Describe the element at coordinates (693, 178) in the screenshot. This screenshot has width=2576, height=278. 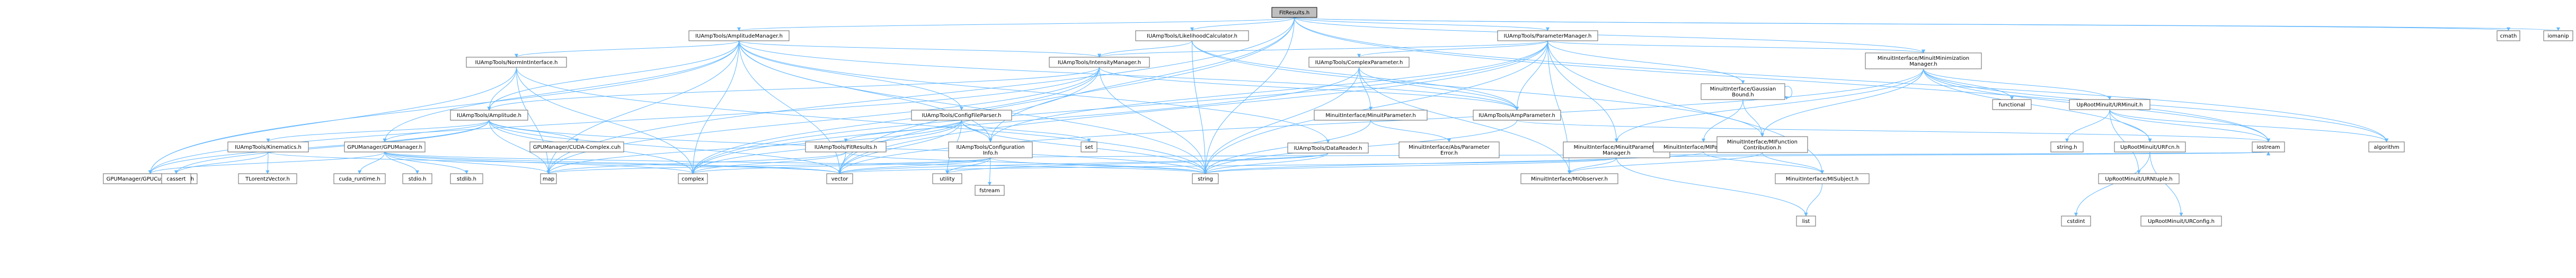
I see `node-complex: complex` at that location.